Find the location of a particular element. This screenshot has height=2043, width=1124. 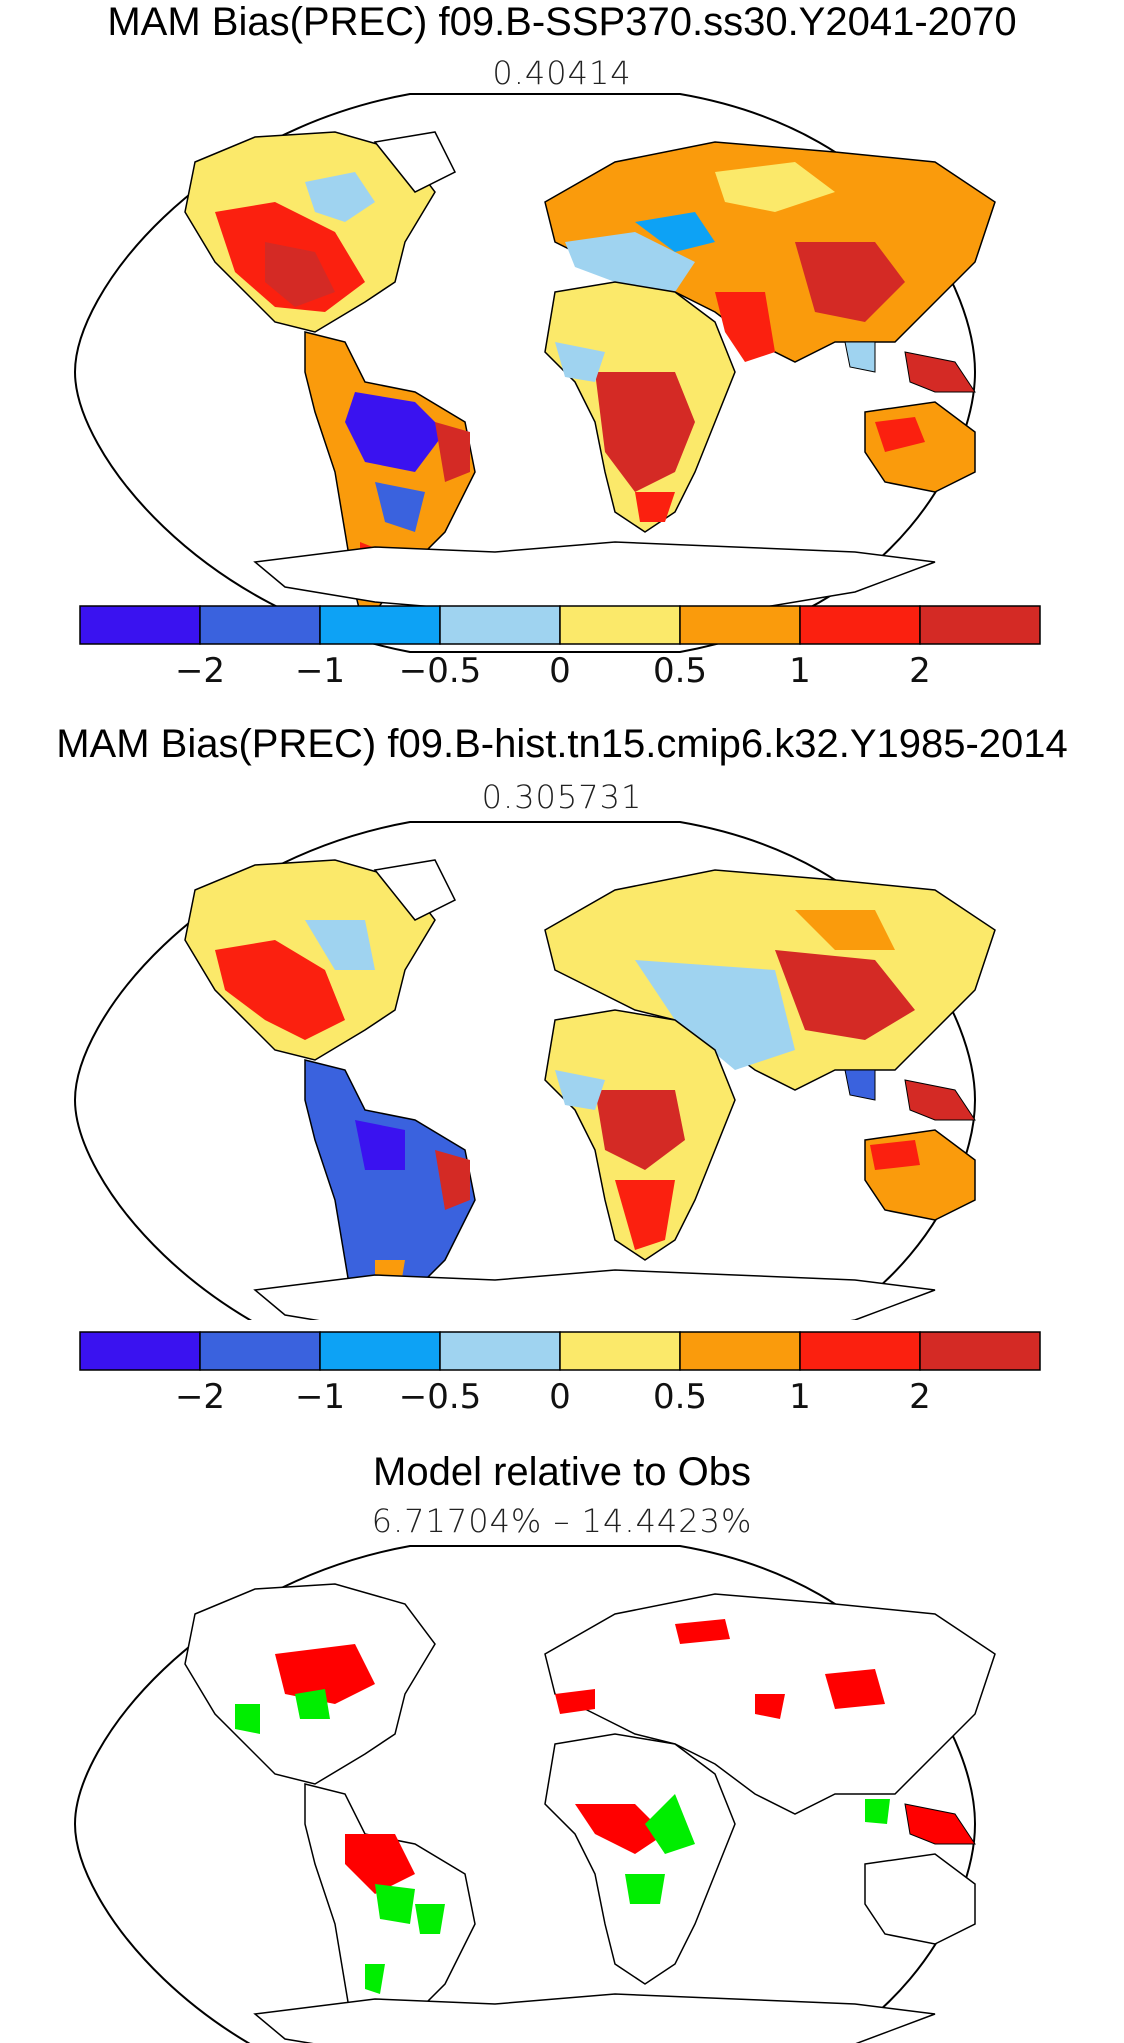

na-better-west is located at coordinates (247, 1719).